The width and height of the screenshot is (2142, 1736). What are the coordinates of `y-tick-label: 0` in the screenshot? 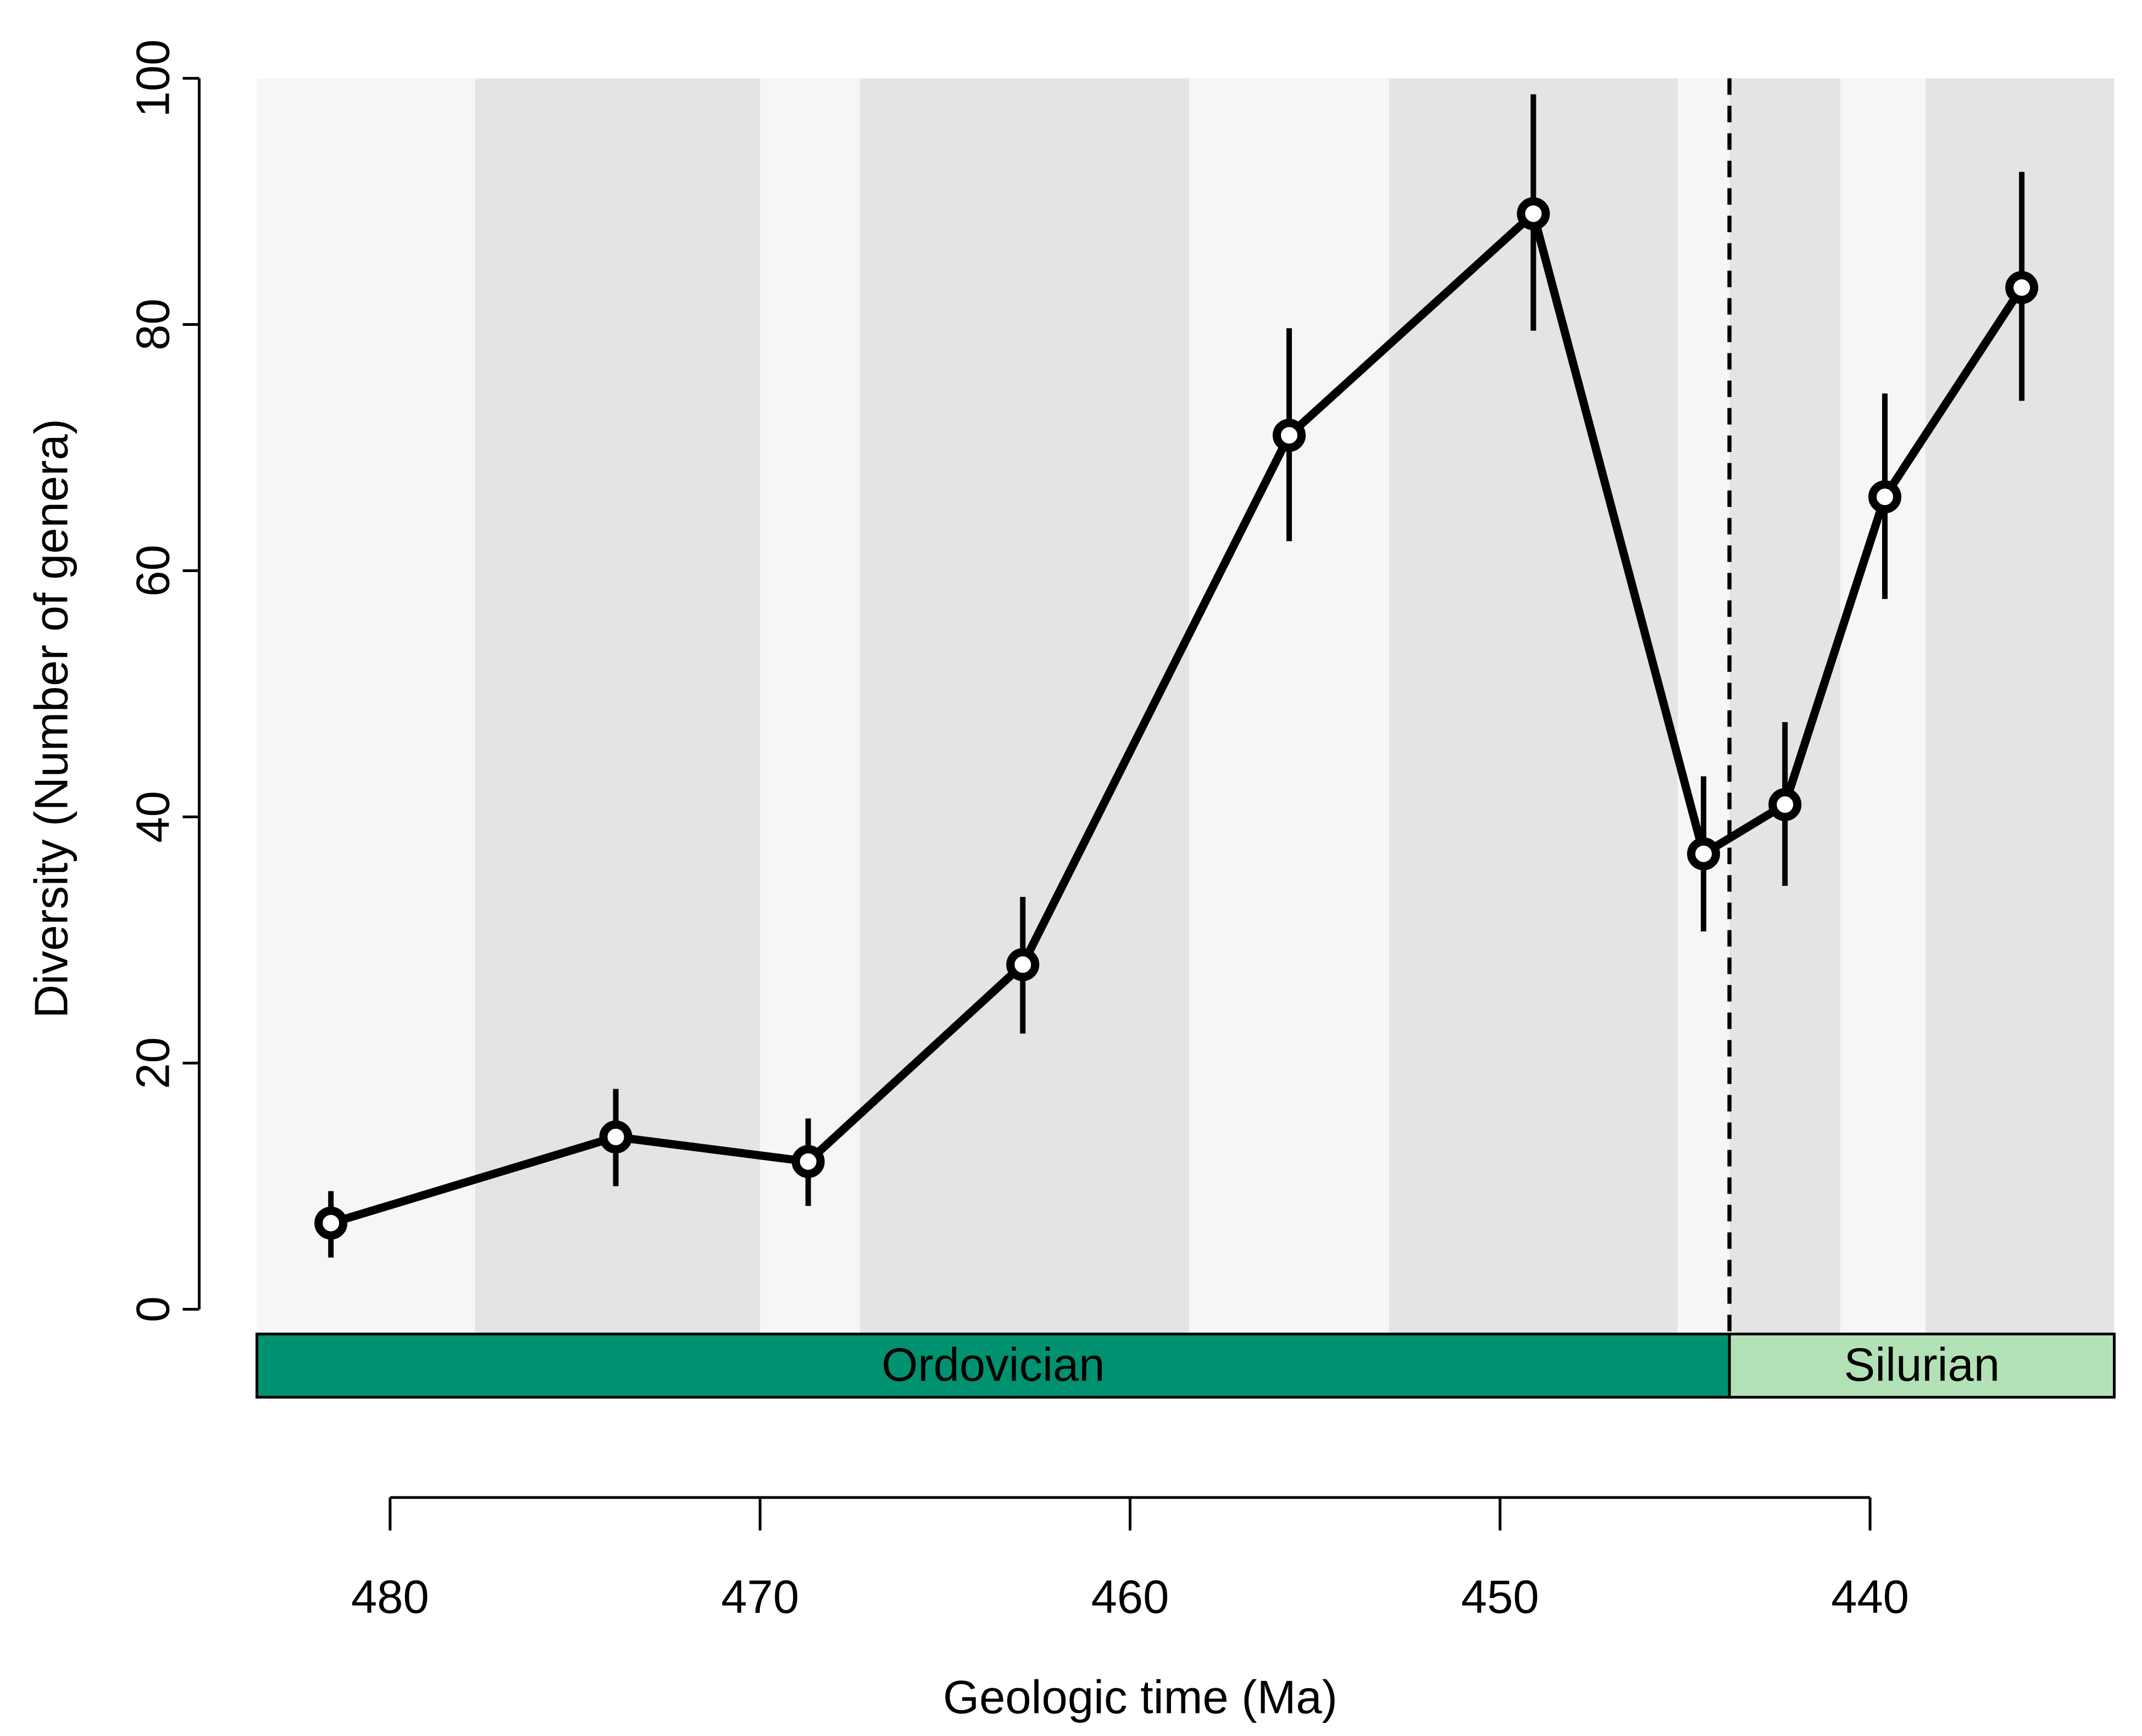 It's located at (153, 1309).